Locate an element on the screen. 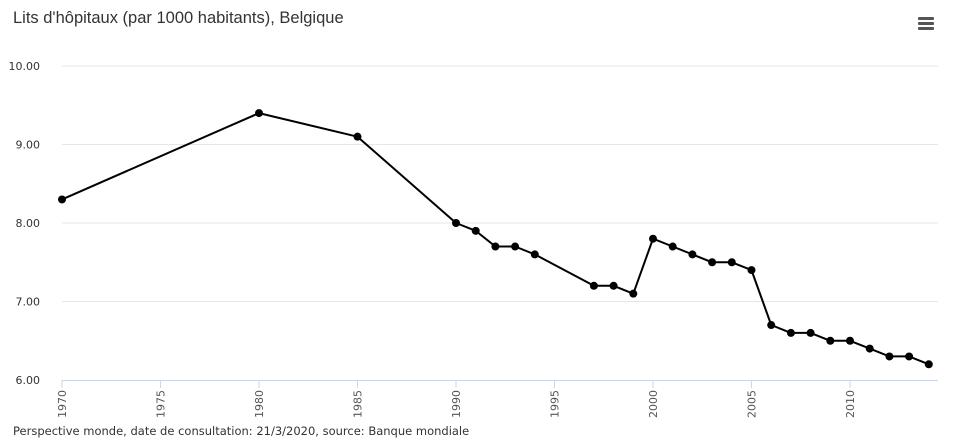 Image resolution: width=960 pixels, height=440 pixels. y-axis-labels: 6.00 7.00 8.00 9.00 10.00 is located at coordinates (25, 223).